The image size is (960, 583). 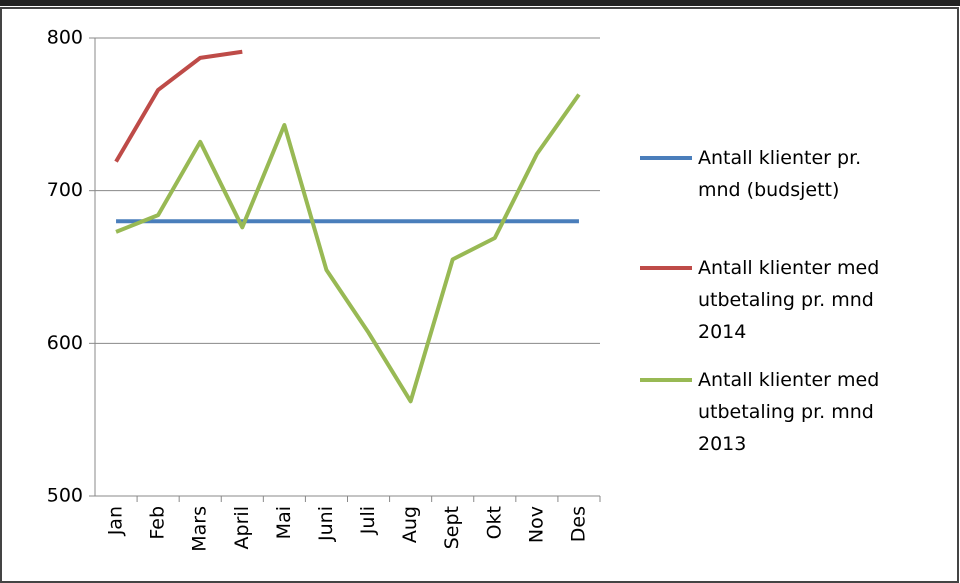 What do you see at coordinates (452, 527) in the screenshot?
I see `x-tick-label: Sept` at bounding box center [452, 527].